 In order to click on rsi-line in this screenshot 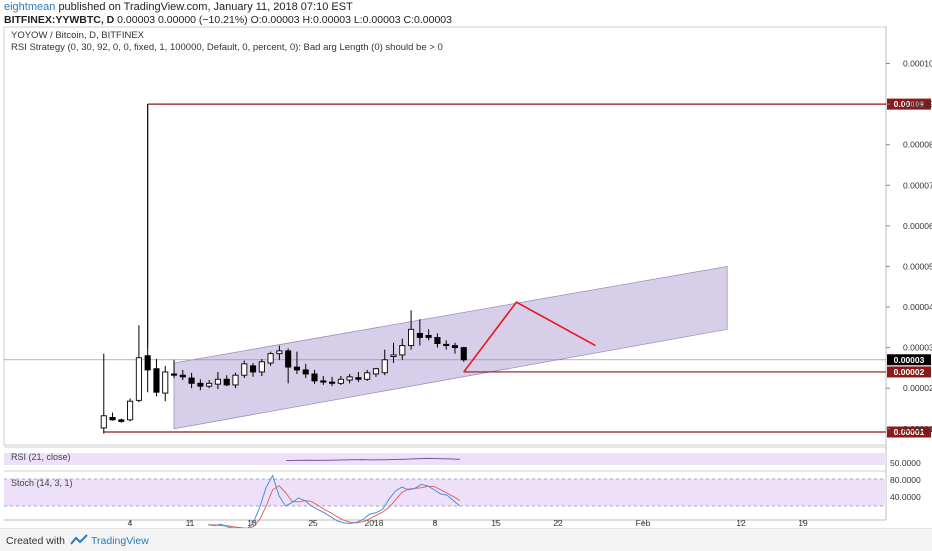, I will do `click(373, 459)`.